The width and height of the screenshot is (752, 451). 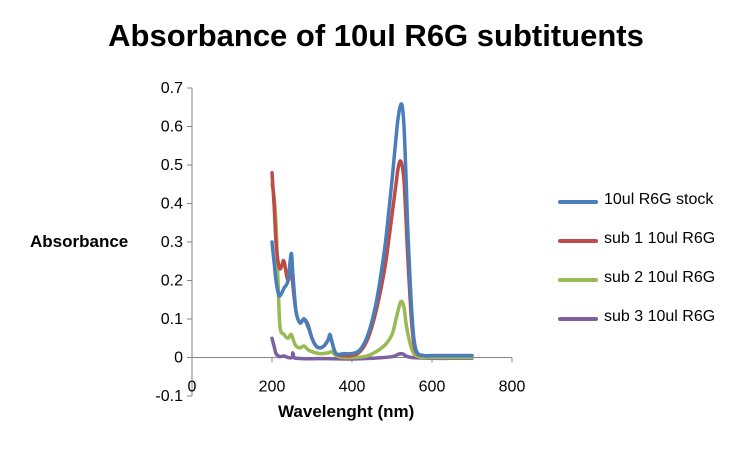 What do you see at coordinates (79, 241) in the screenshot?
I see `y-axis-label: Absorbance` at bounding box center [79, 241].